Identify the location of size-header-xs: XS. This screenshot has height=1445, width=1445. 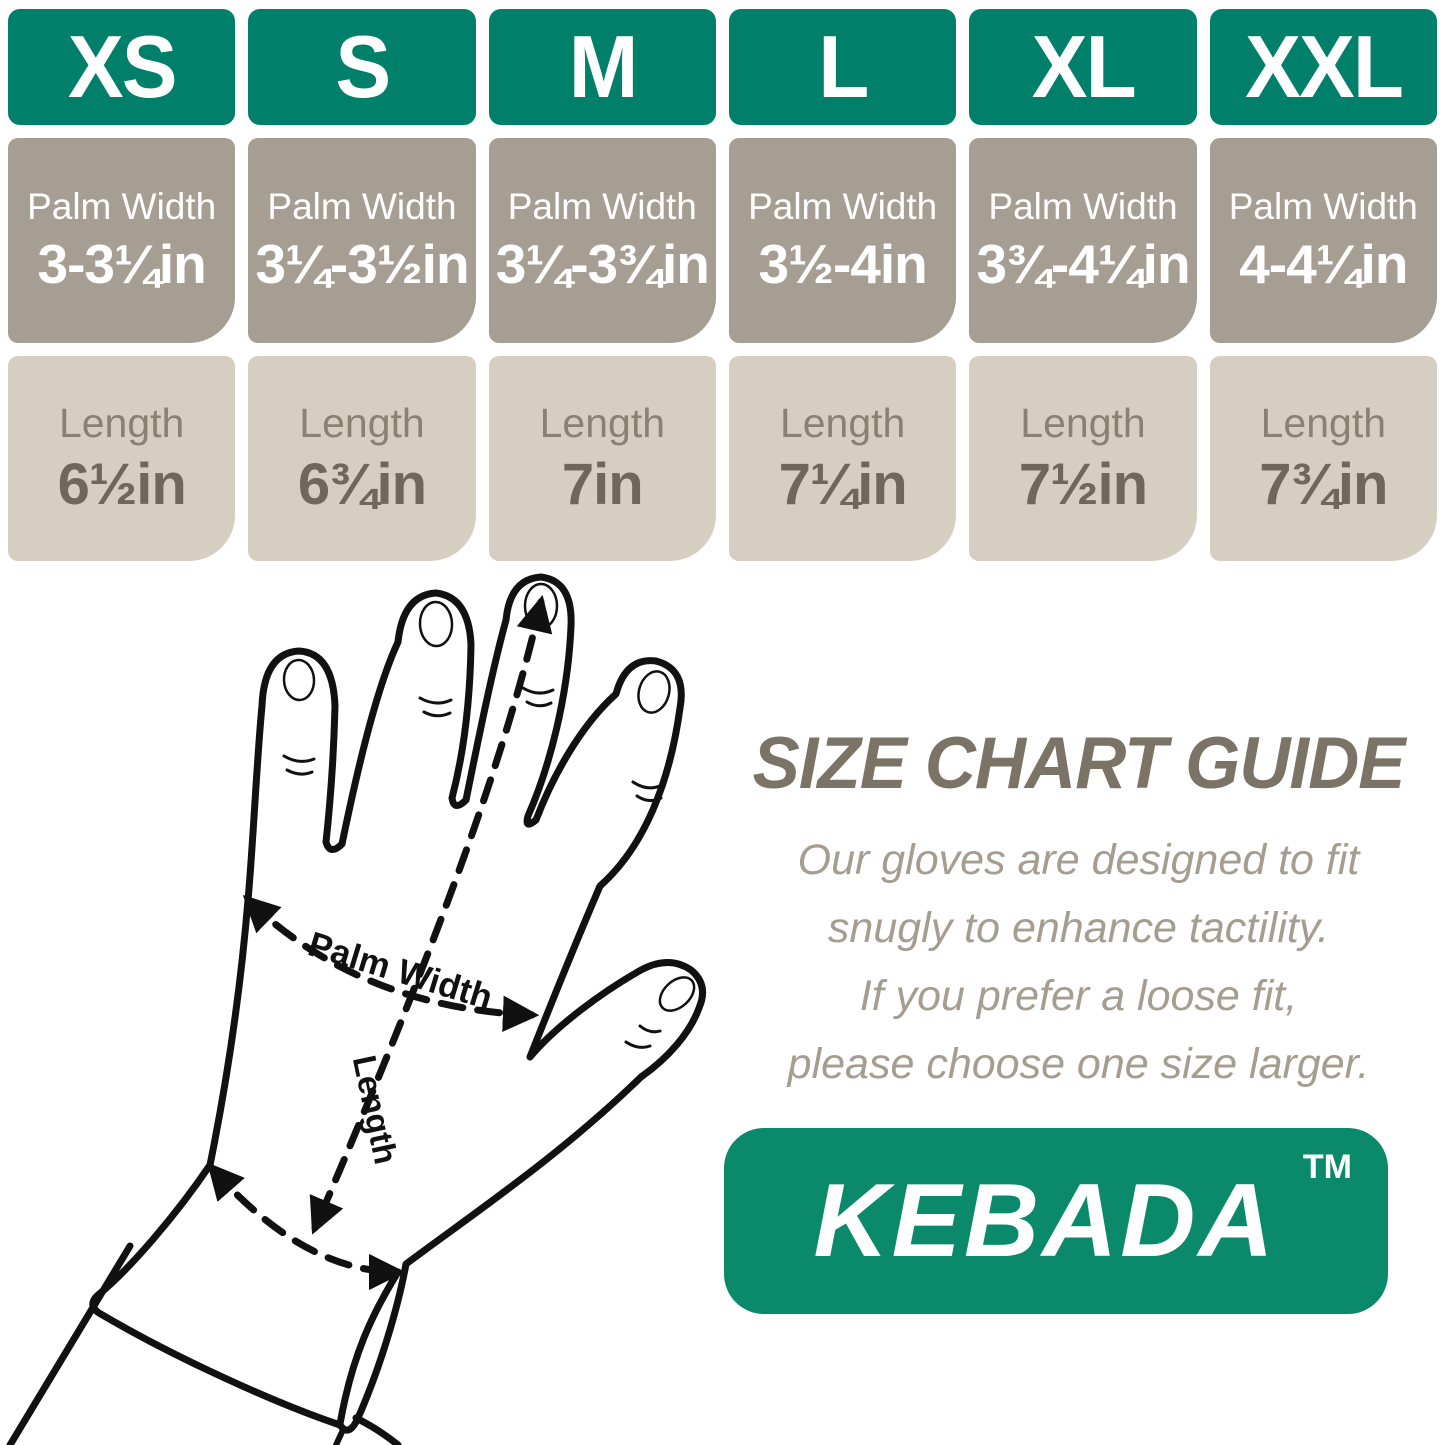
(122, 67).